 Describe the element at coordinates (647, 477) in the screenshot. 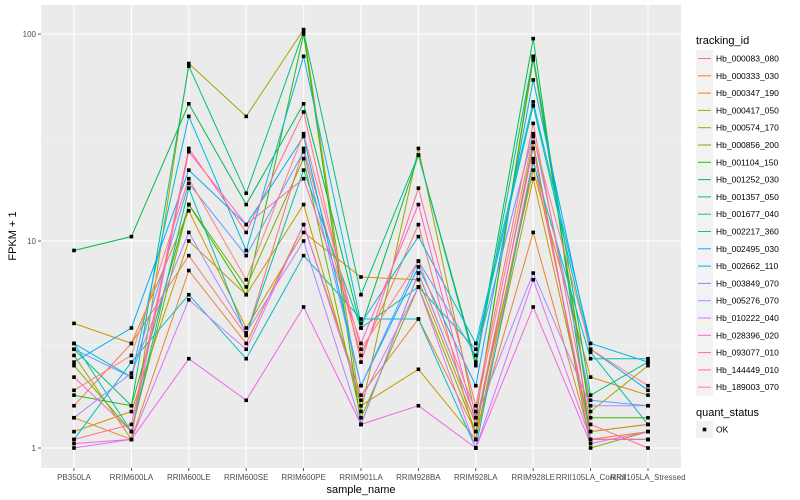

I see `x-tick-label: RRII105LA_Stressed` at that location.